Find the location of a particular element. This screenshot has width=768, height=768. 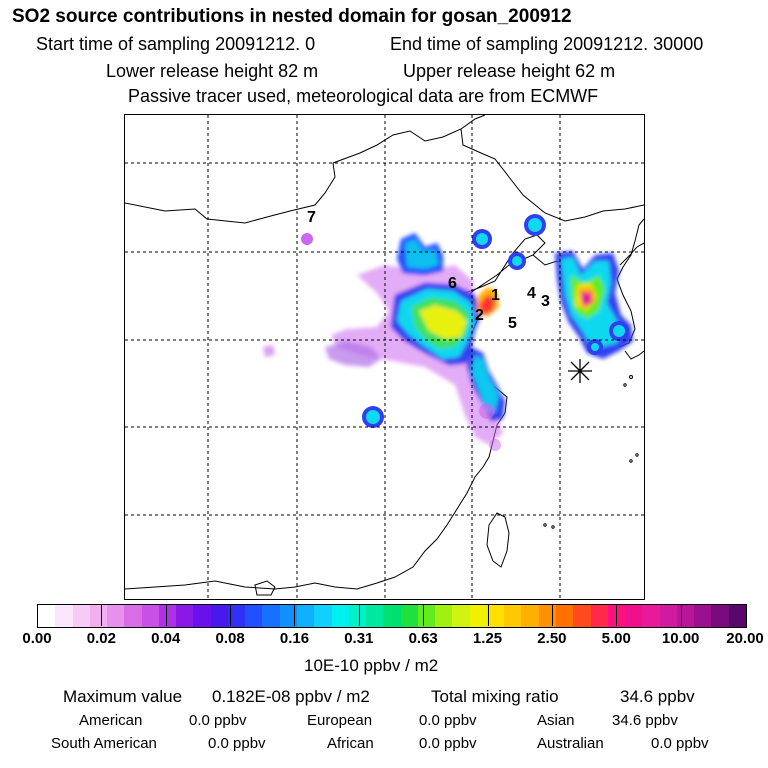

taiwan-island is located at coordinates (498, 540).